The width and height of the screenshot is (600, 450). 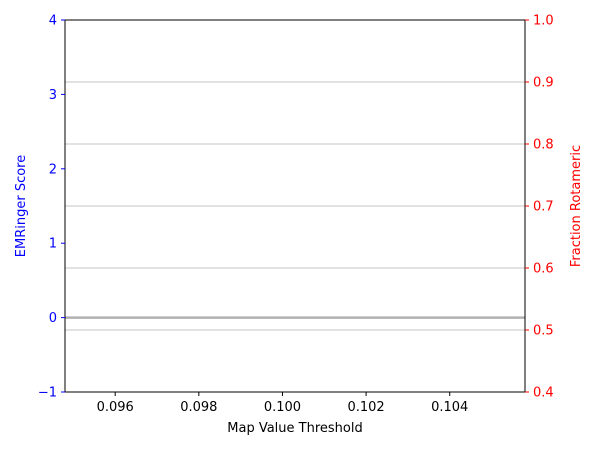 I want to click on y-right-tick-label: 0.4, so click(x=543, y=393).